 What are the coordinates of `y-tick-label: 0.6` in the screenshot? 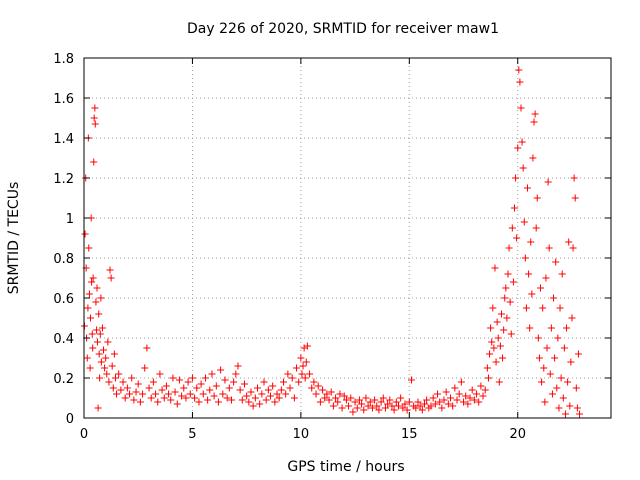 It's located at (63, 299).